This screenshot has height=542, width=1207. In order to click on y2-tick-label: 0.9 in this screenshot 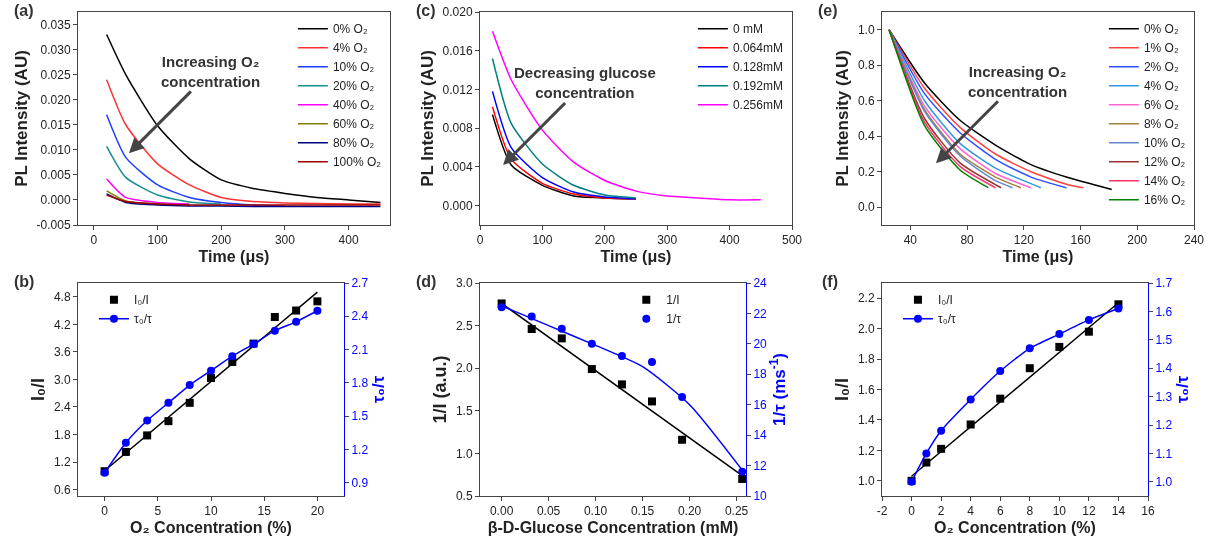, I will do `click(360, 482)`.